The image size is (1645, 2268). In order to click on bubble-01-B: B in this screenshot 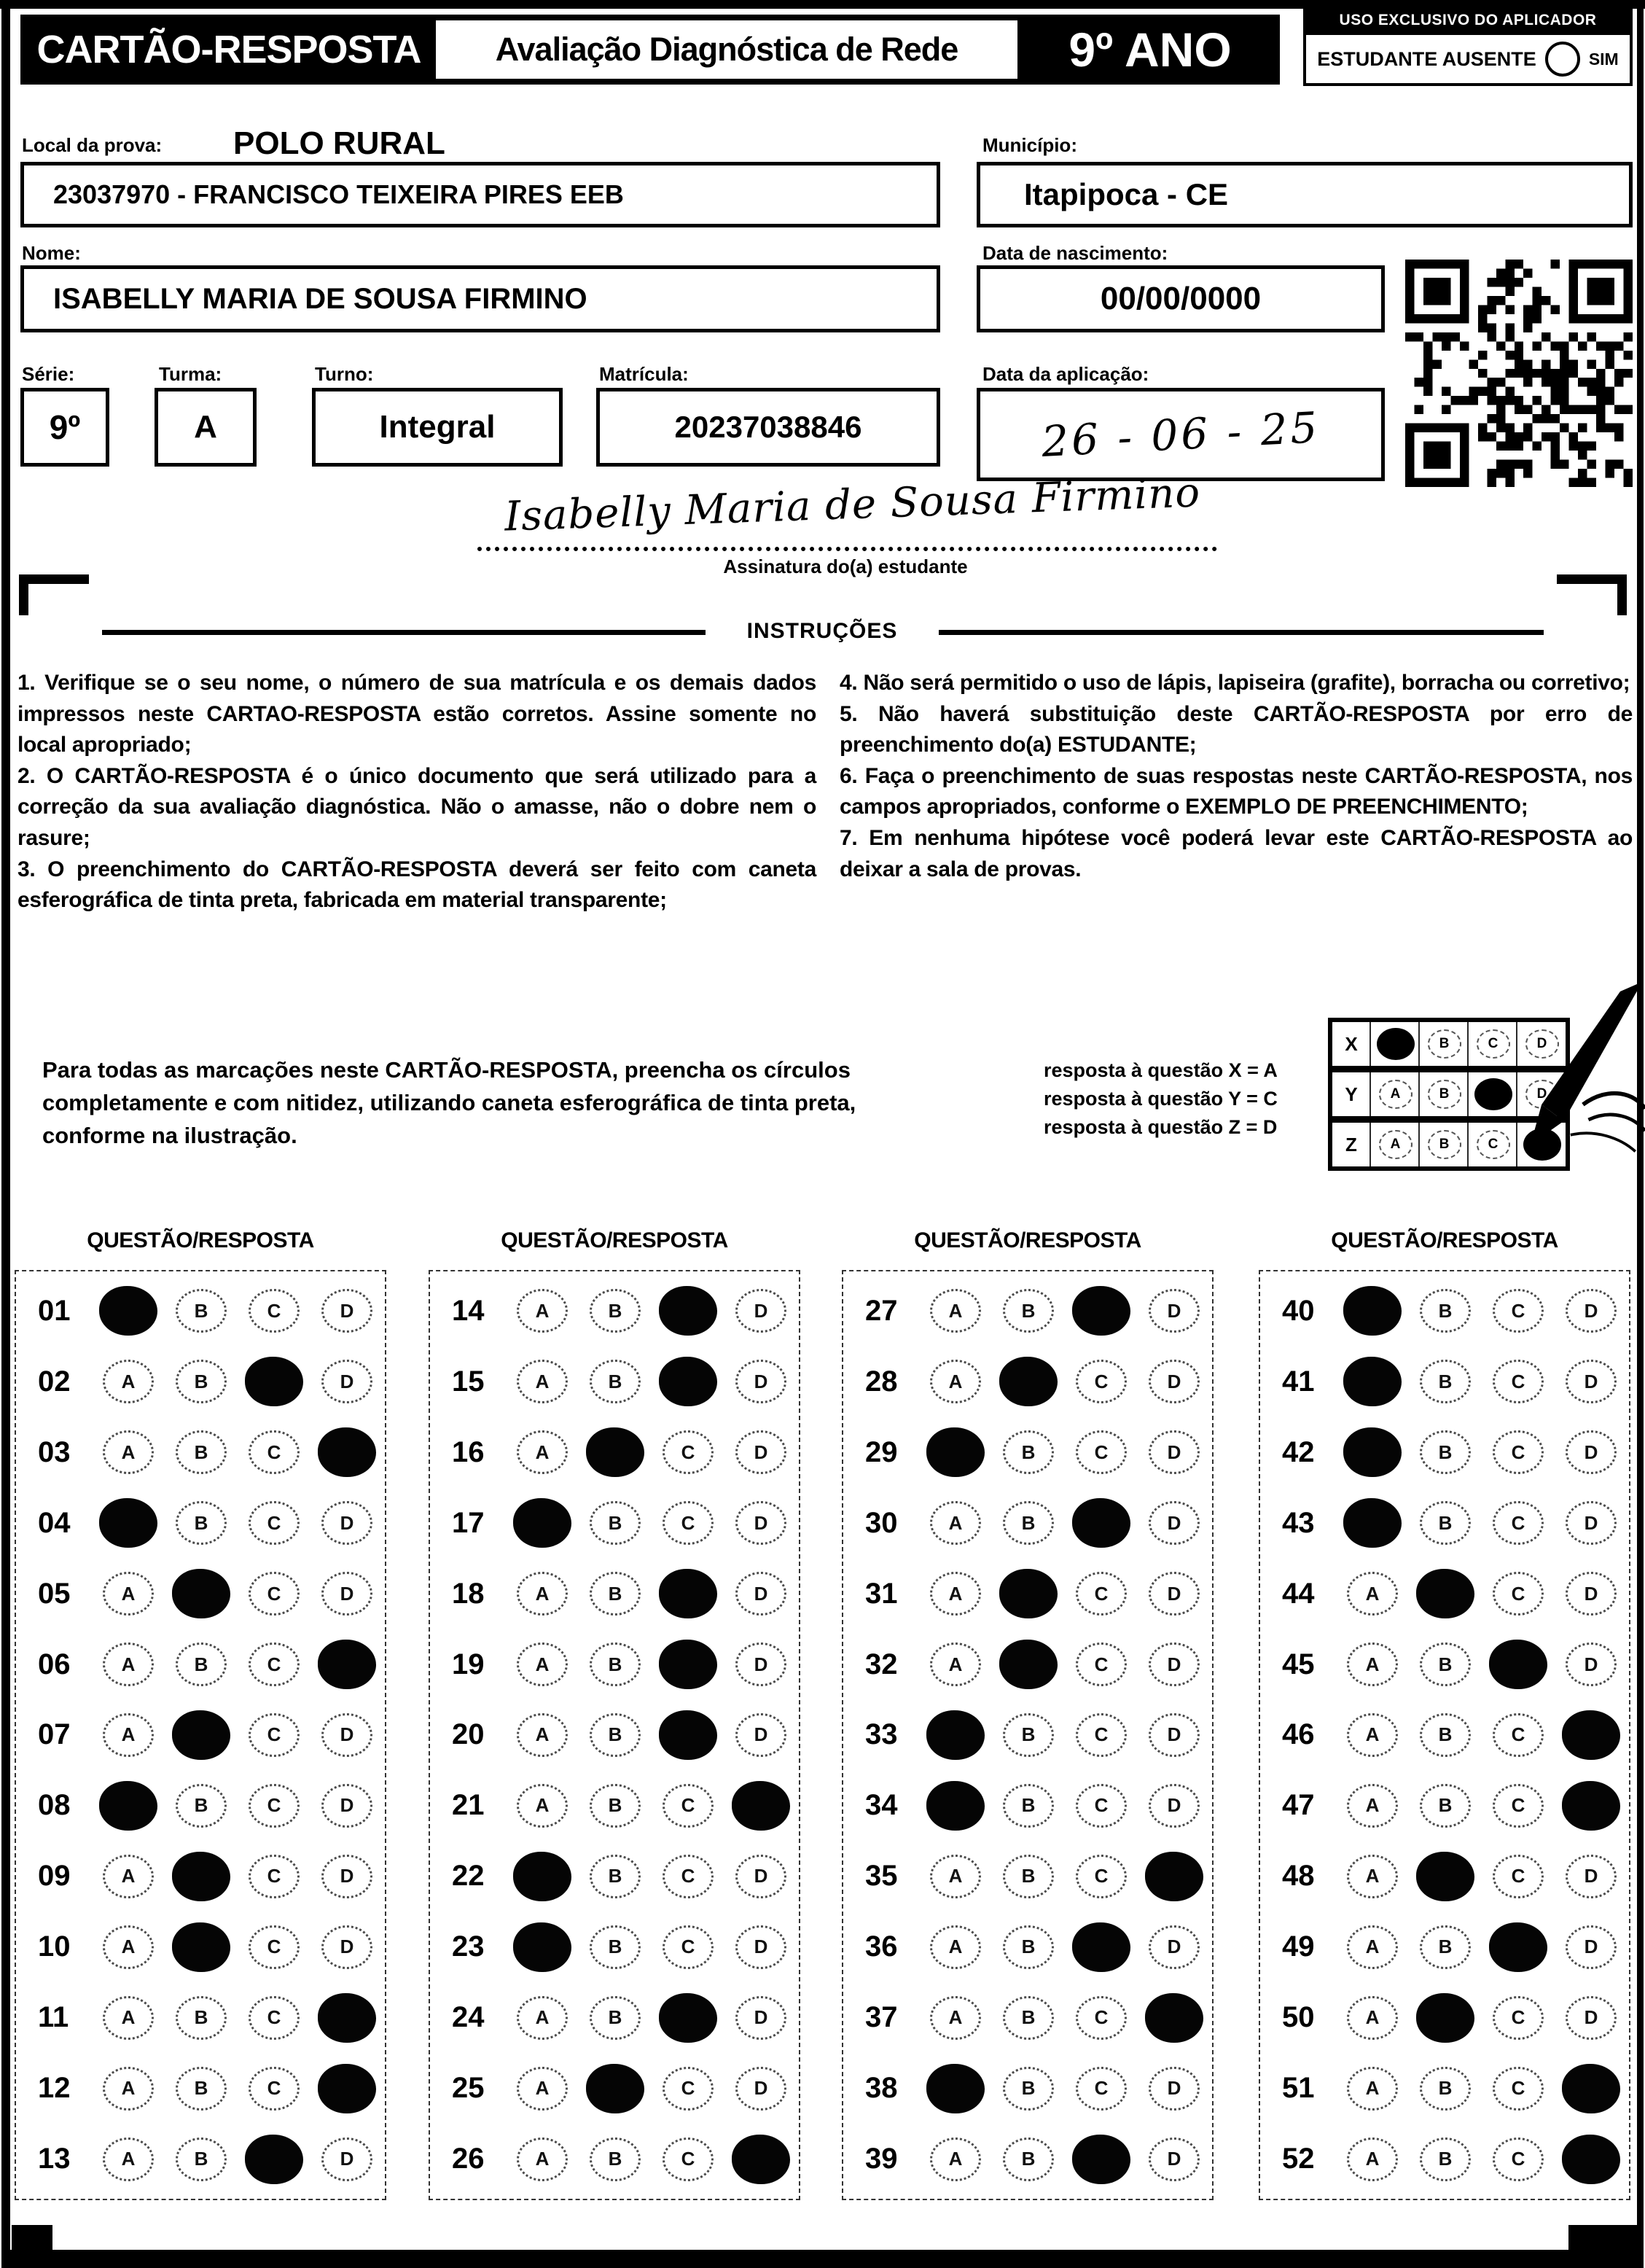, I will do `click(201, 1311)`.